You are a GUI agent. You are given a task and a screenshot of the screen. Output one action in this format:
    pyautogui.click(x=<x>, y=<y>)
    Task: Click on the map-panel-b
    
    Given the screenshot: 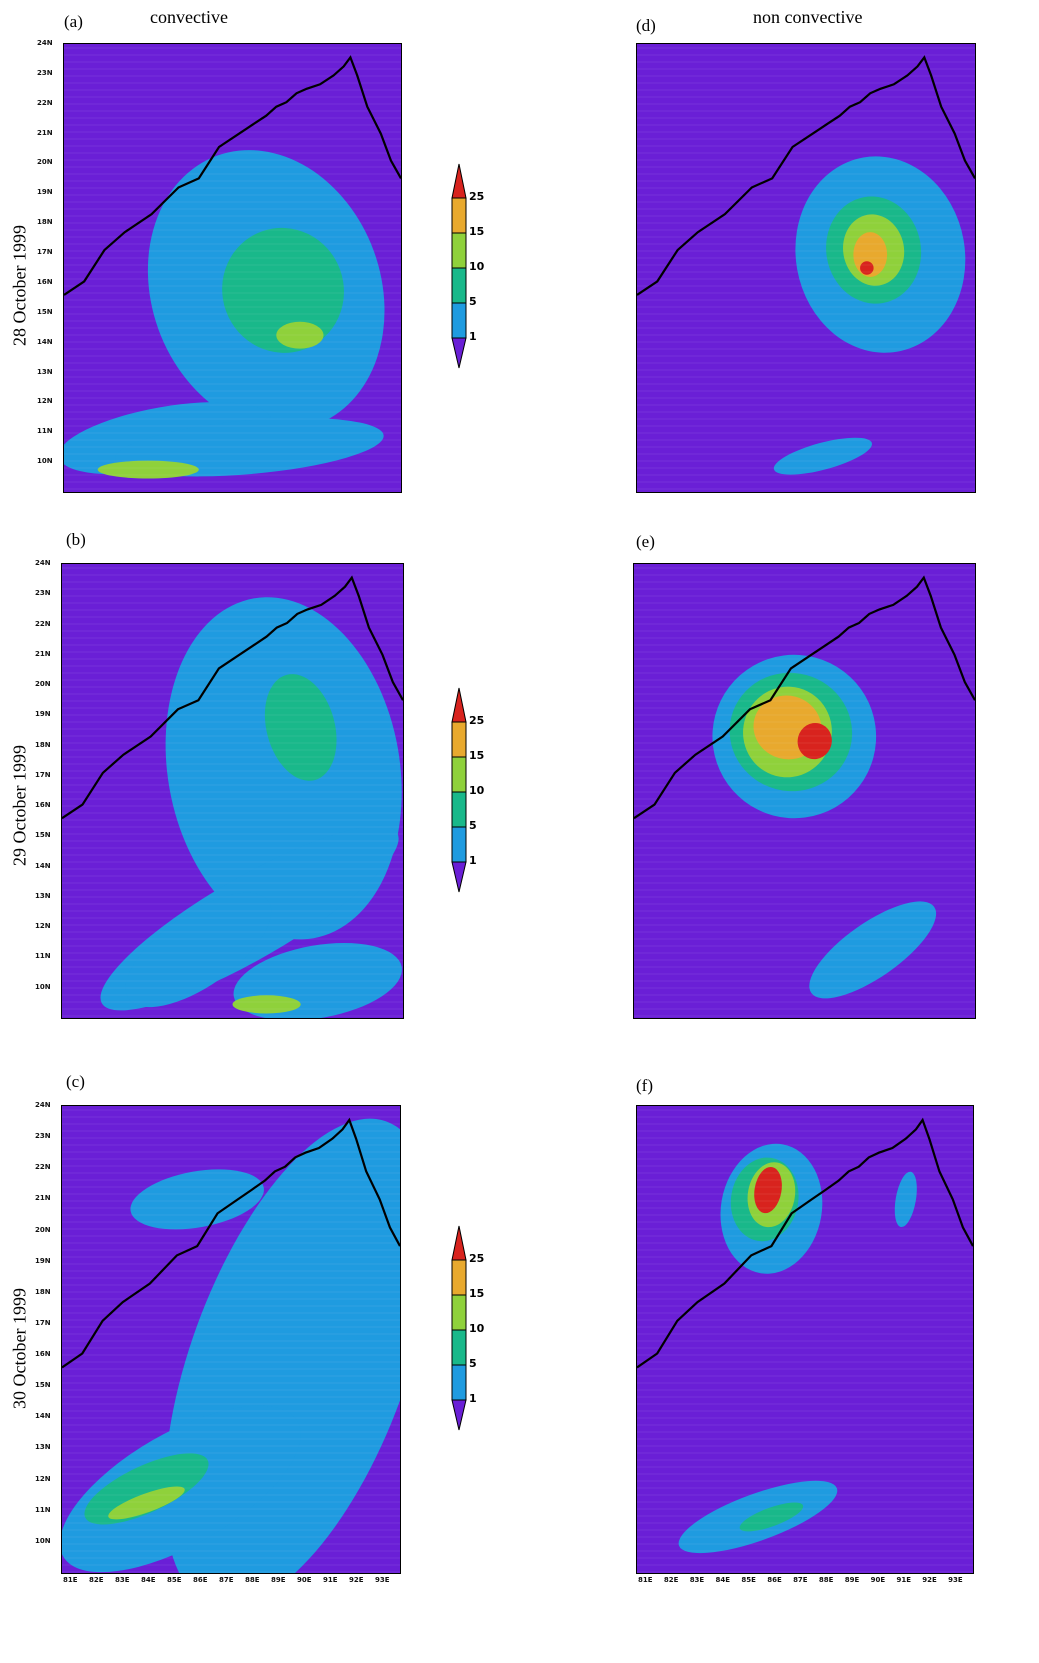 What is the action you would take?
    pyautogui.click(x=232, y=791)
    